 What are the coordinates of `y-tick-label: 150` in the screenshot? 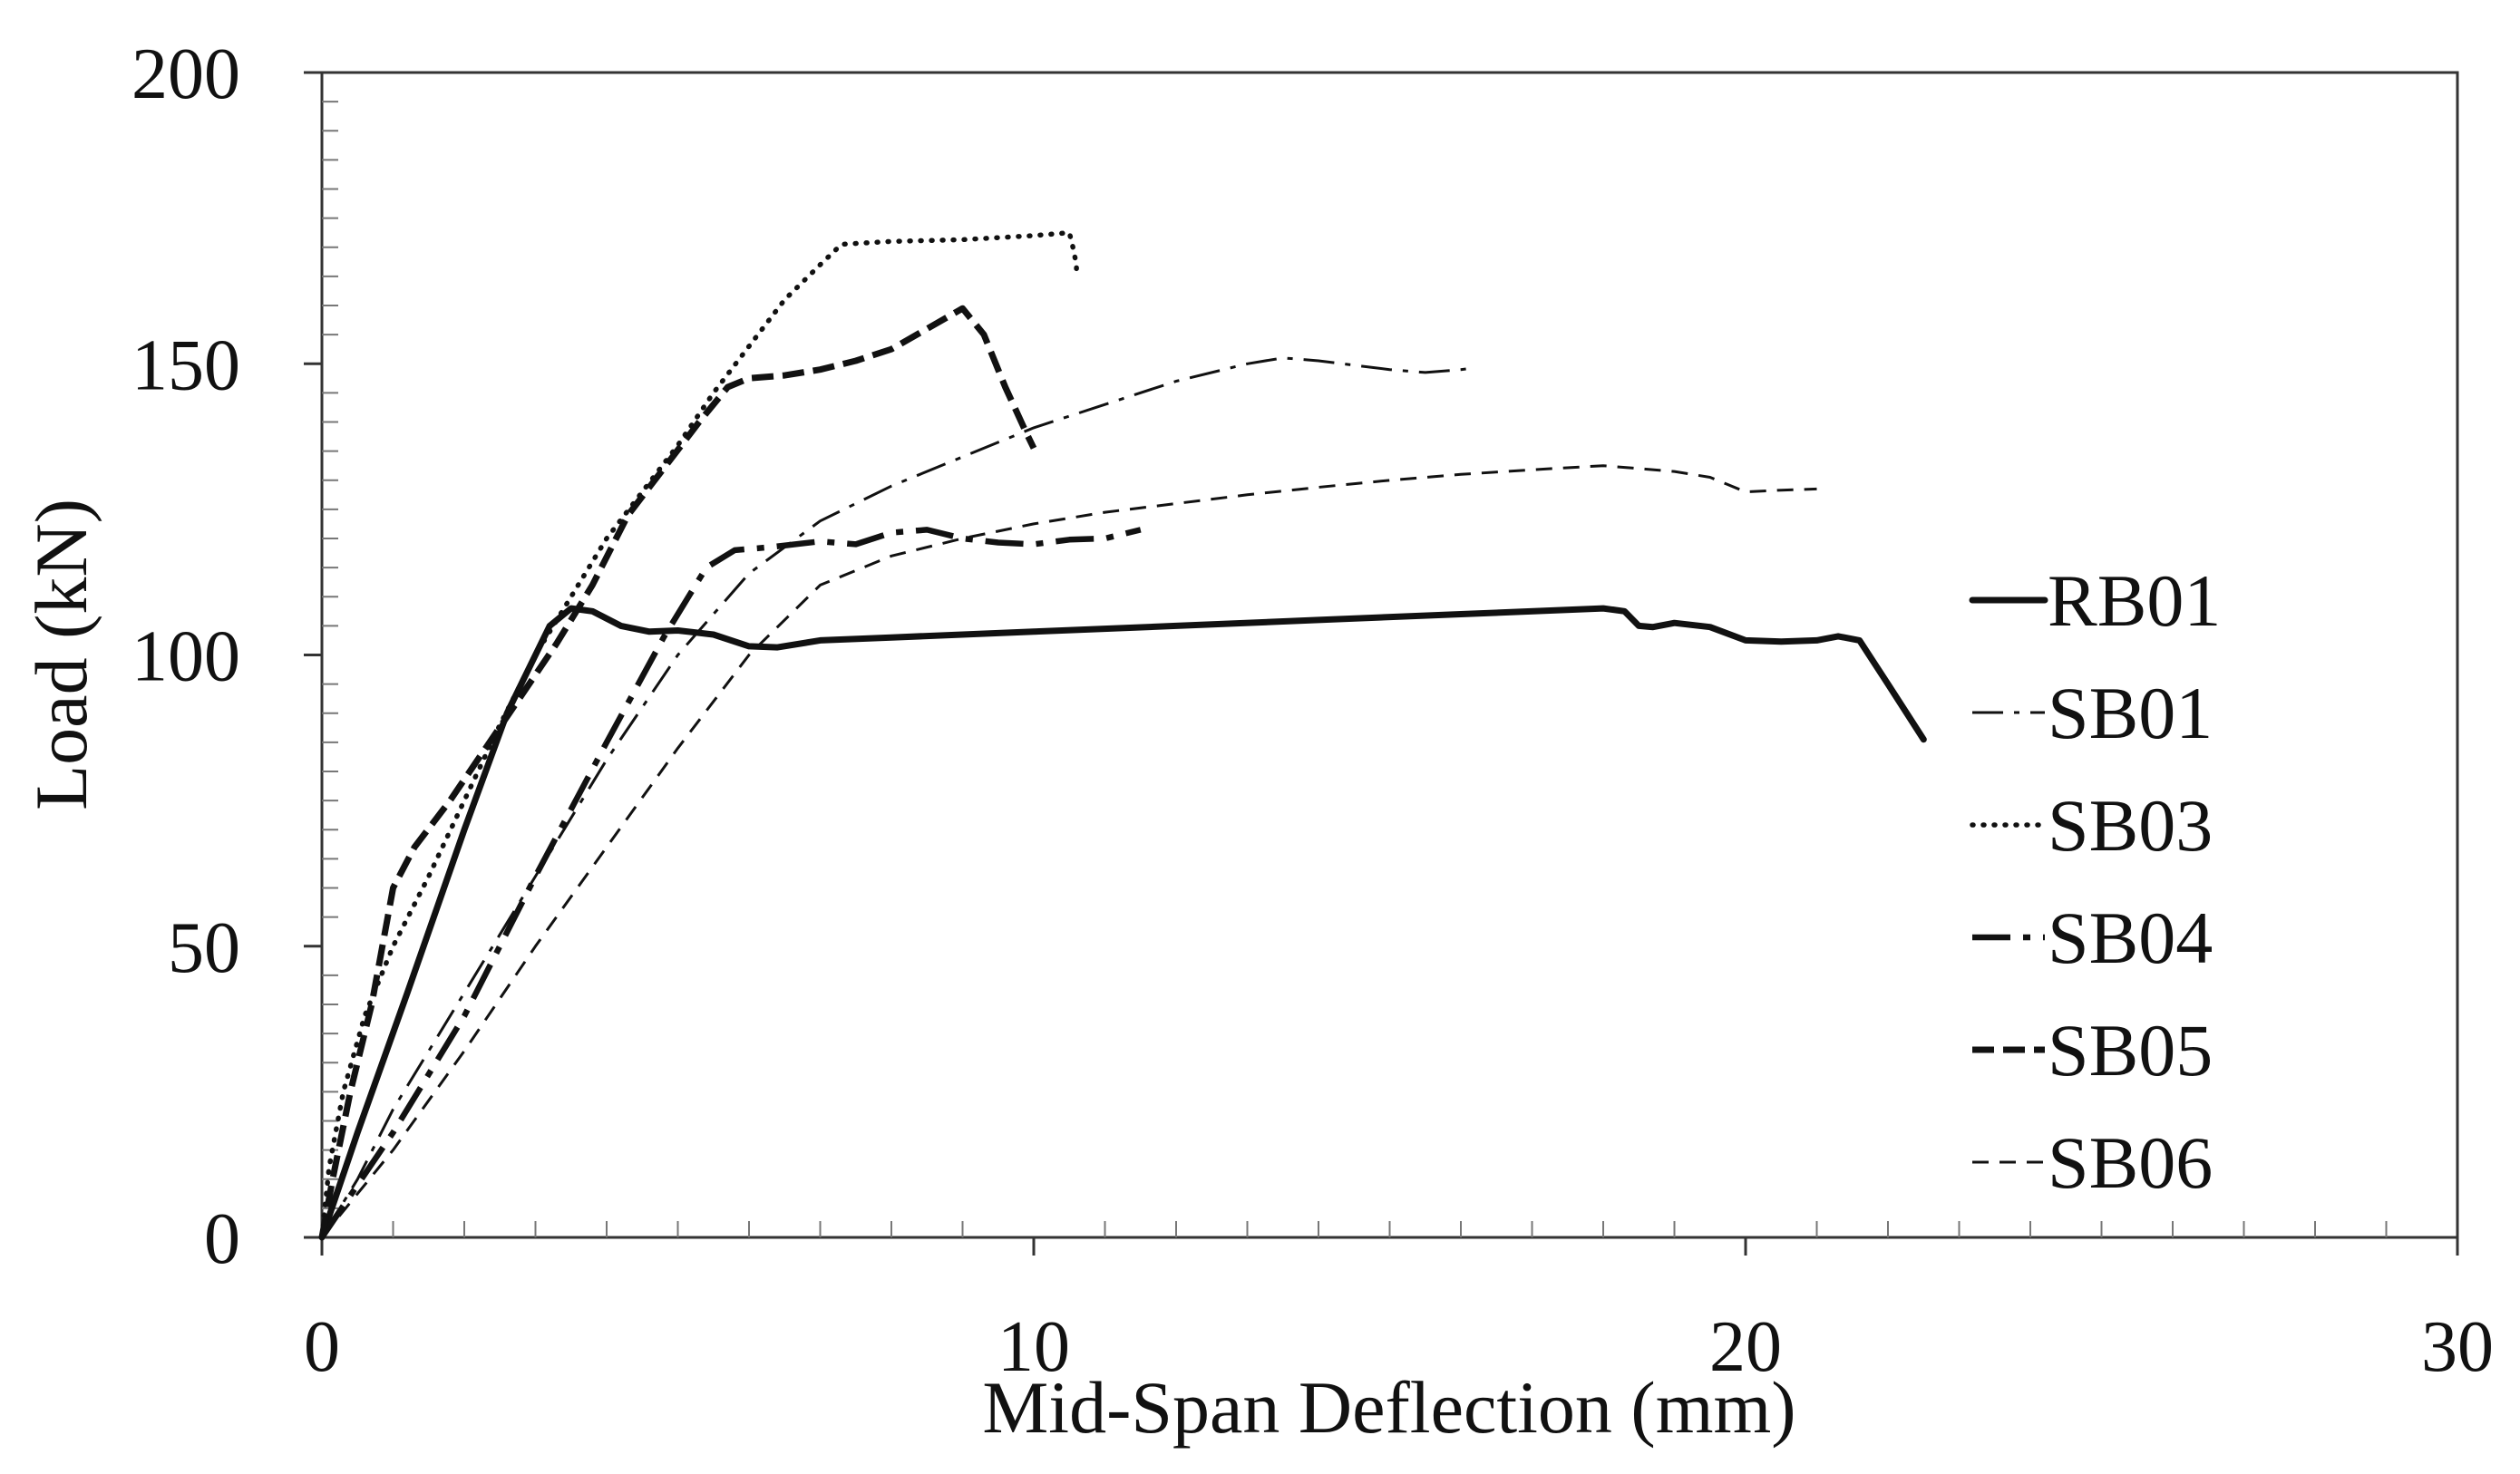 It's located at (185, 365).